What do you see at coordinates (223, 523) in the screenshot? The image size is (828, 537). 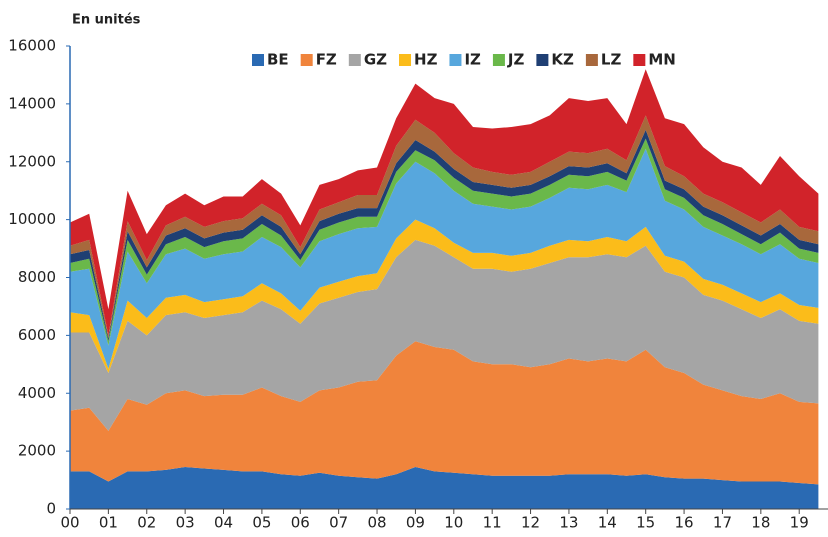 I see `x-tick-label: 04` at bounding box center [223, 523].